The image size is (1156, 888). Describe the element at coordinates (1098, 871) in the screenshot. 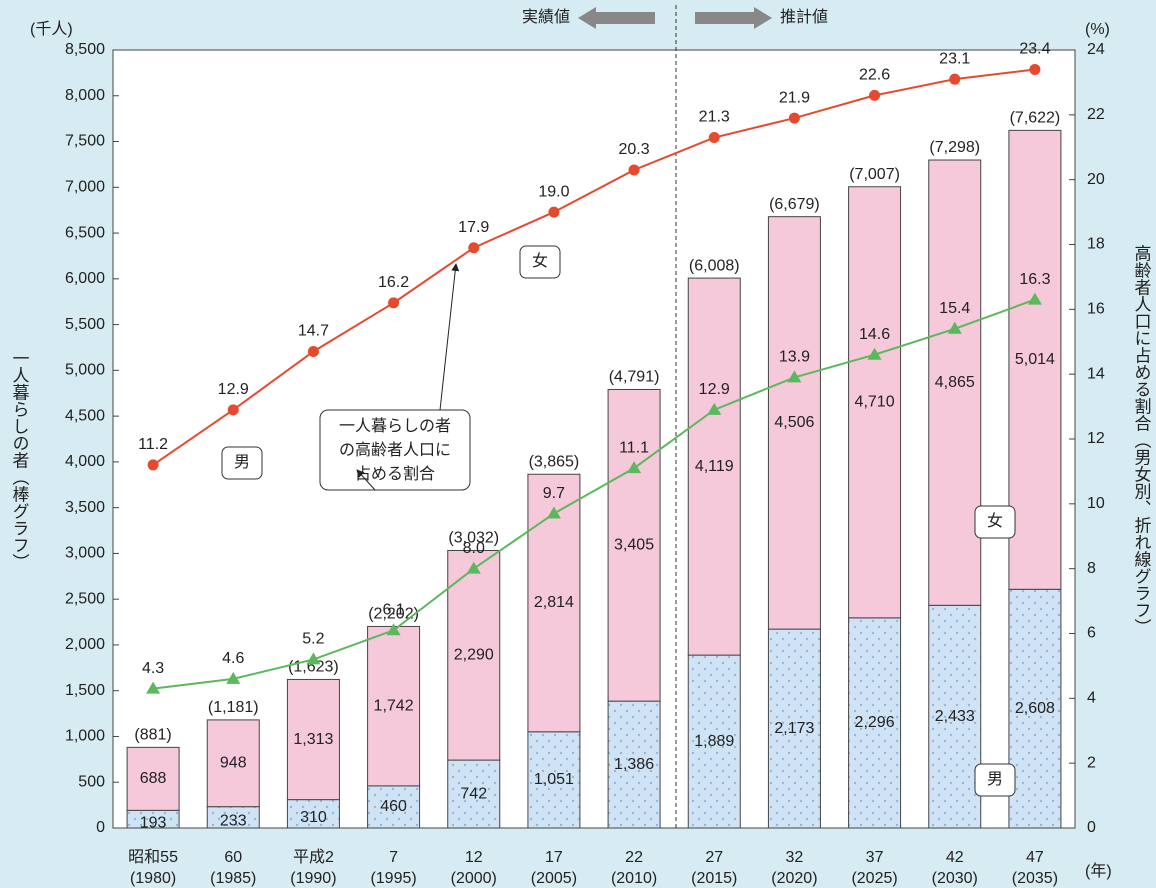

I see `x-unit-label: (年)` at that location.